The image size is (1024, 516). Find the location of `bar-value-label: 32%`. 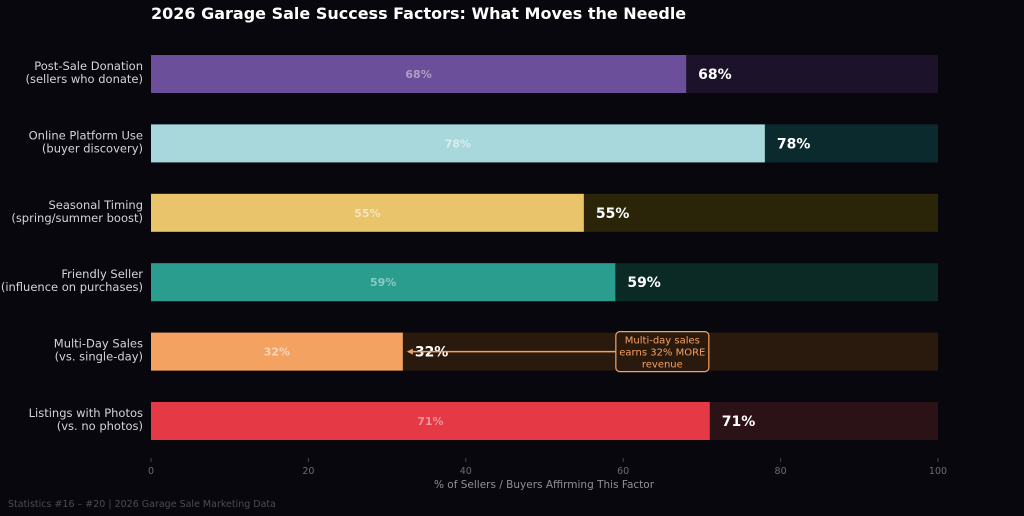

bar-value-label: 32% is located at coordinates (432, 353).